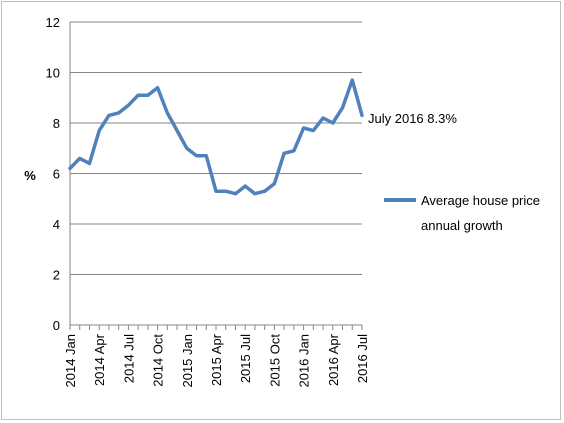 Image resolution: width=564 pixels, height=423 pixels. Describe the element at coordinates (53, 22) in the screenshot. I see `y-tick-label: 12` at that location.